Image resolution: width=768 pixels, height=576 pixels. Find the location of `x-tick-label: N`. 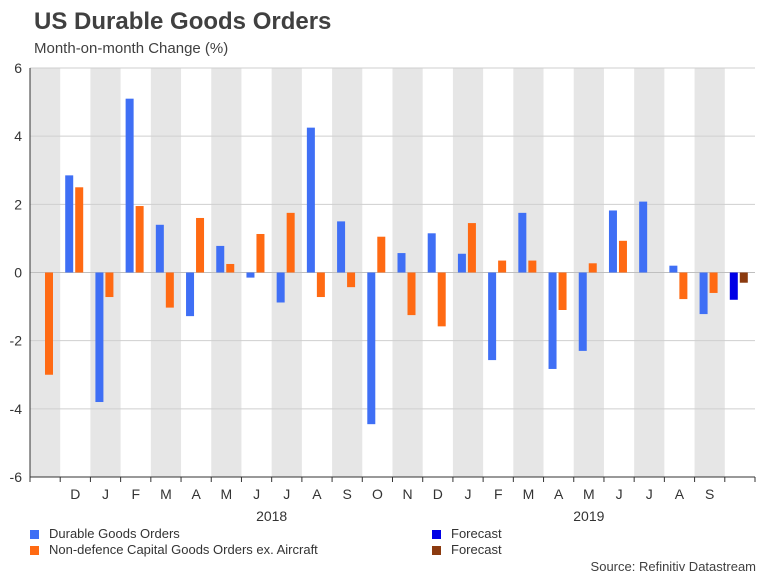

x-tick-label: N is located at coordinates (408, 494).